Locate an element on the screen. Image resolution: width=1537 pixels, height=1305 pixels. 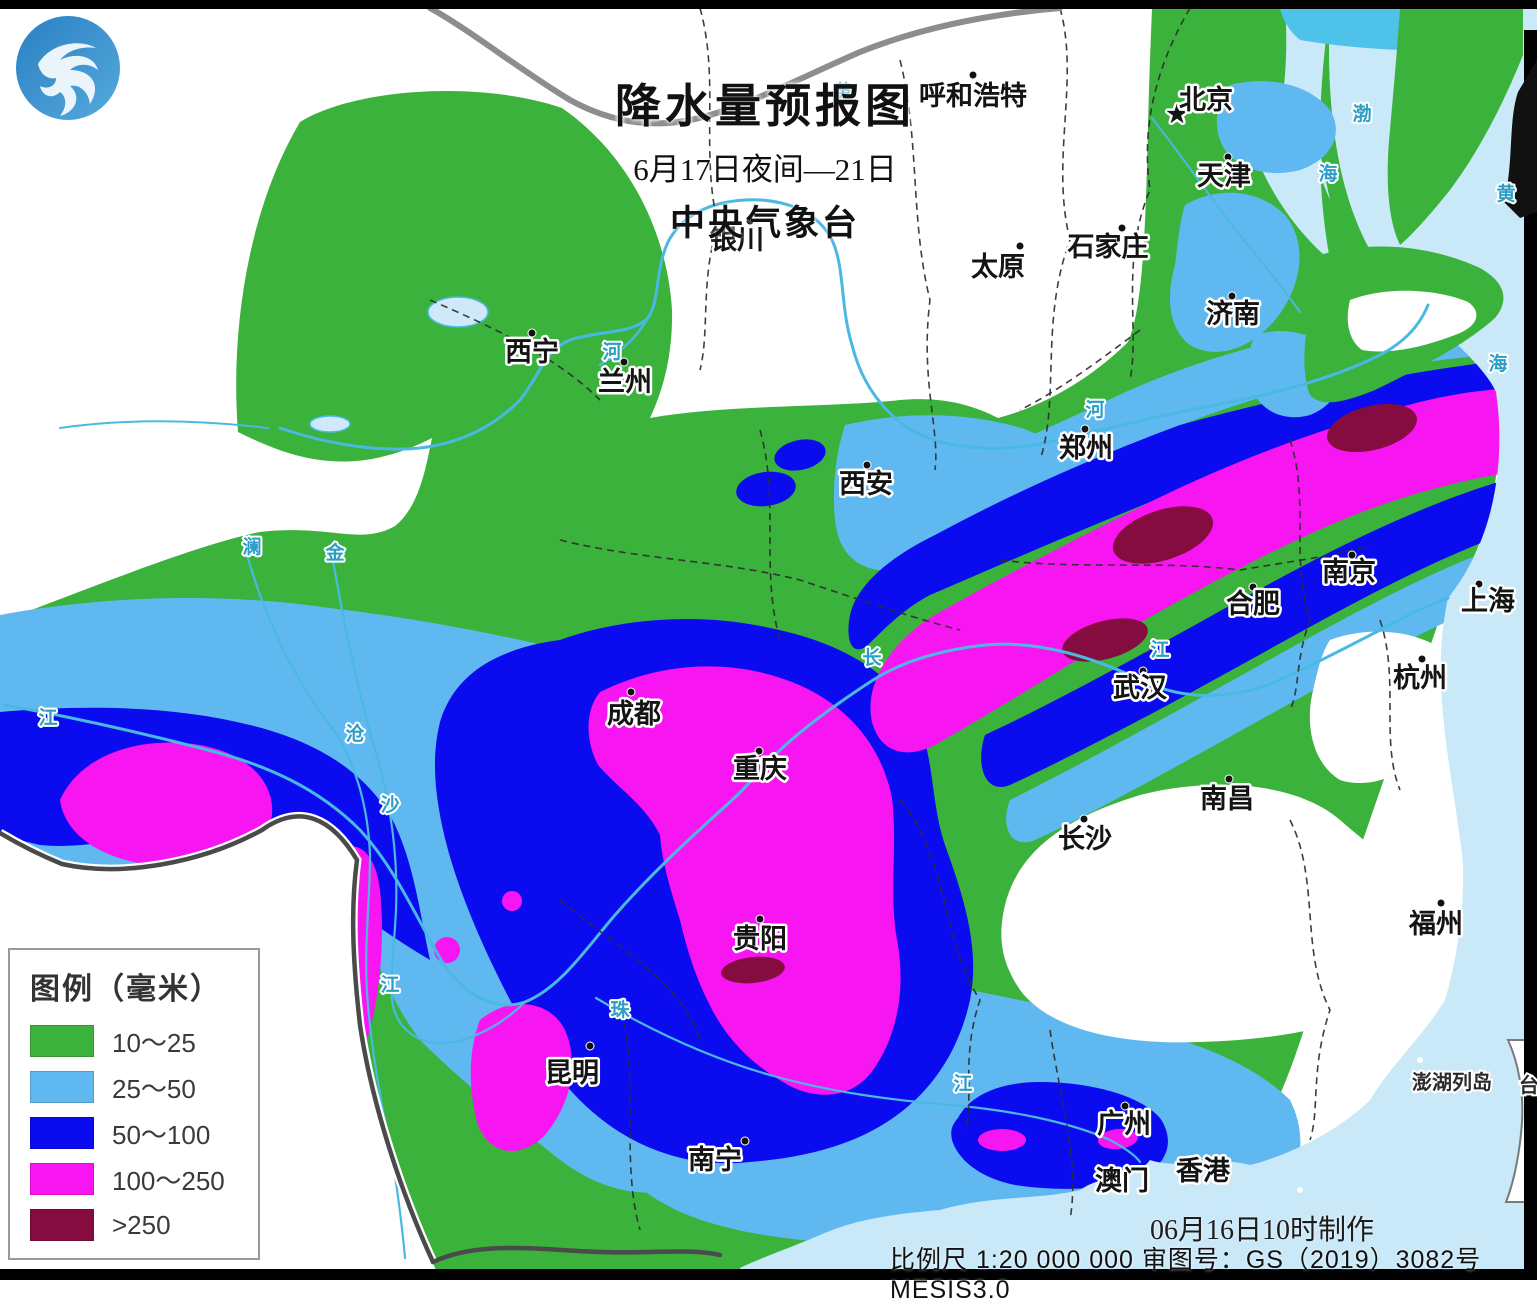
legend-label: >250 is located at coordinates (141, 1224).